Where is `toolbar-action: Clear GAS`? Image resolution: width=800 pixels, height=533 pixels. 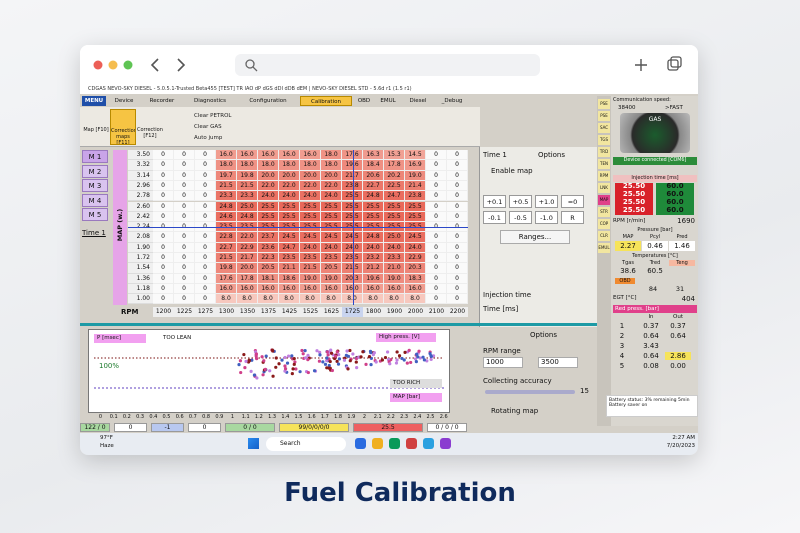
toolbar-action: Clear GAS is located at coordinates (208, 127).